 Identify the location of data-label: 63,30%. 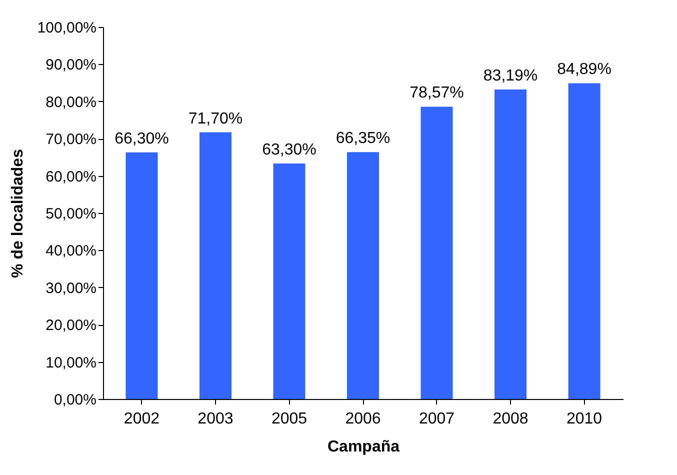
(289, 150).